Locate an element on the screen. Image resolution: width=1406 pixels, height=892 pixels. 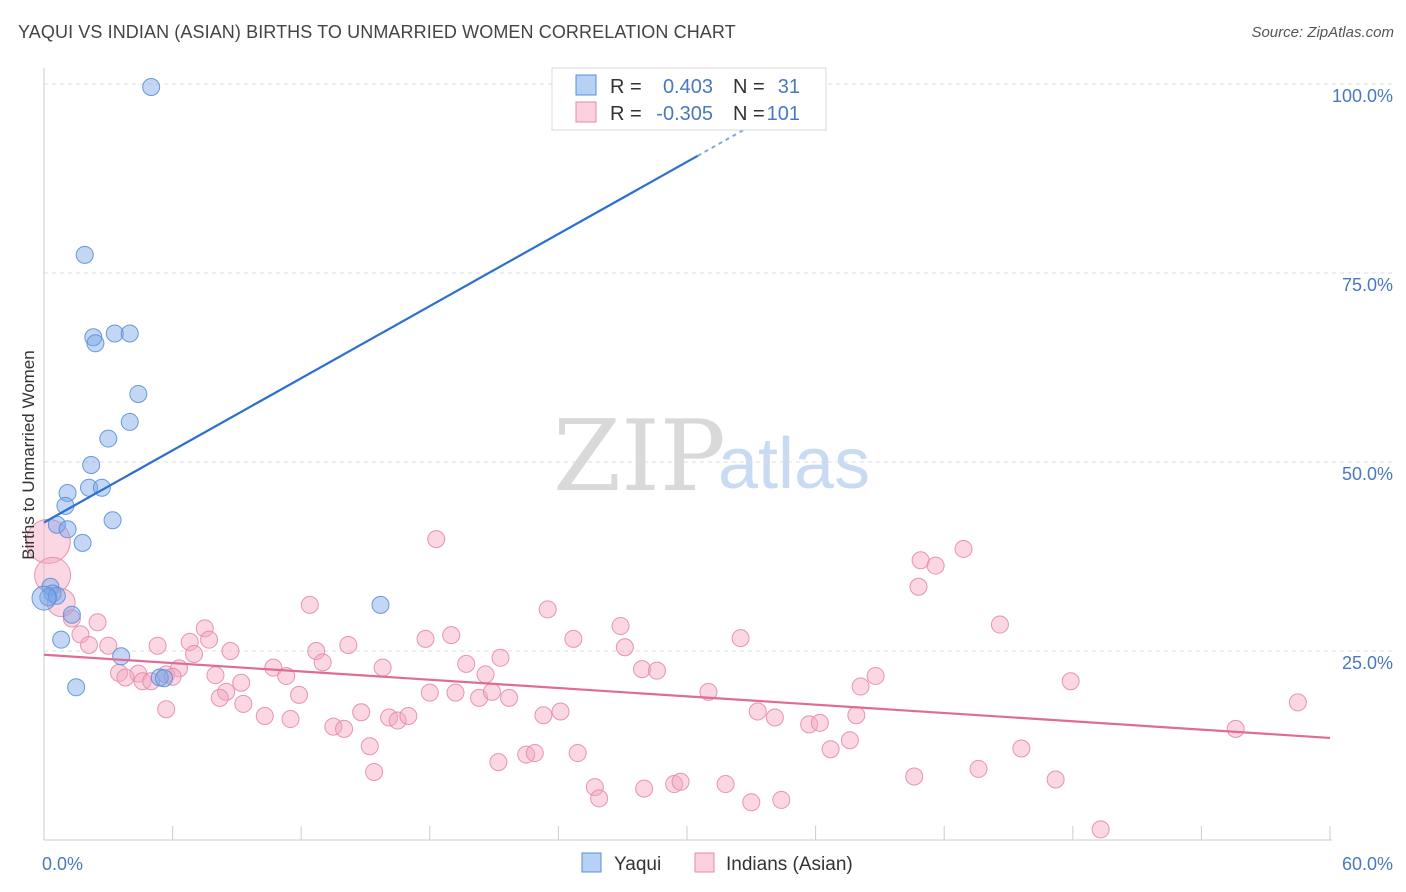
trend-line-indians is located at coordinates (687, 696).